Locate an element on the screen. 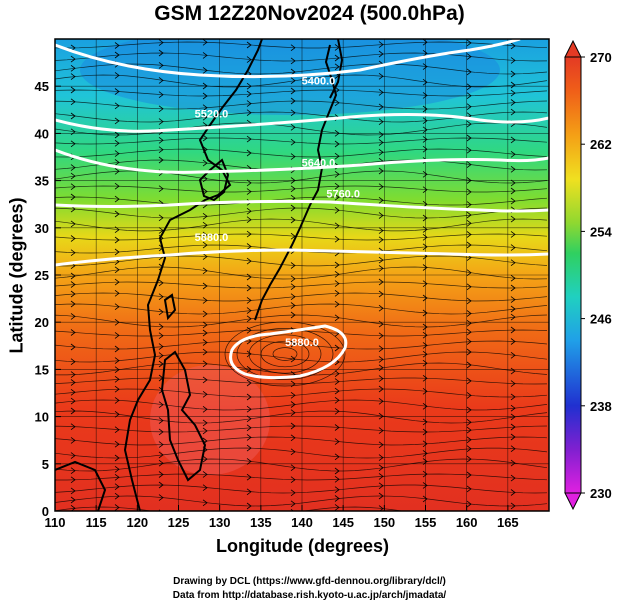  x-axis-label: Longitude (degrees) is located at coordinates (302, 546).